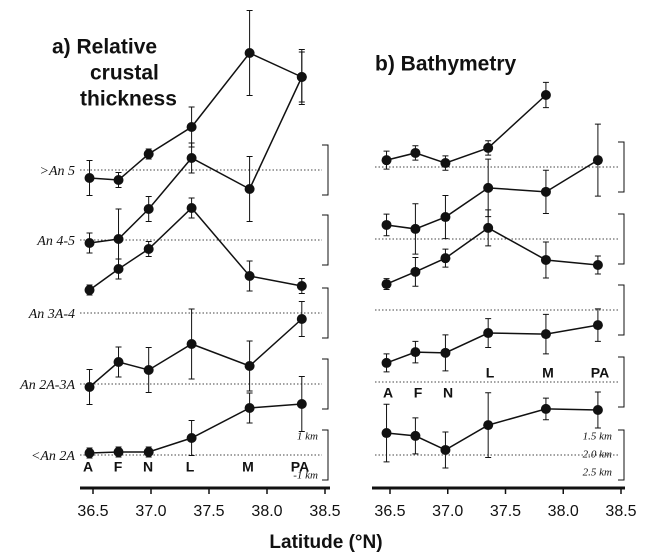  I want to click on panel-title: thickness, so click(128, 99).